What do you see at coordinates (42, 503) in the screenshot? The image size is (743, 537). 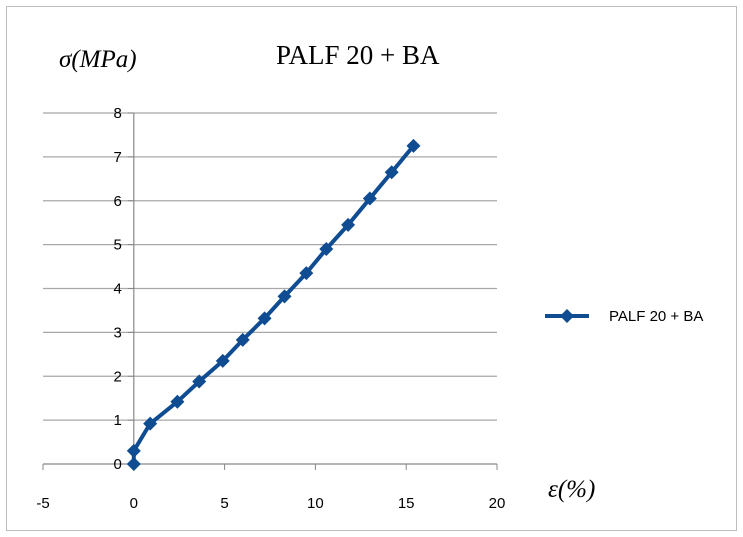 I see `x-tick-label: -5` at bounding box center [42, 503].